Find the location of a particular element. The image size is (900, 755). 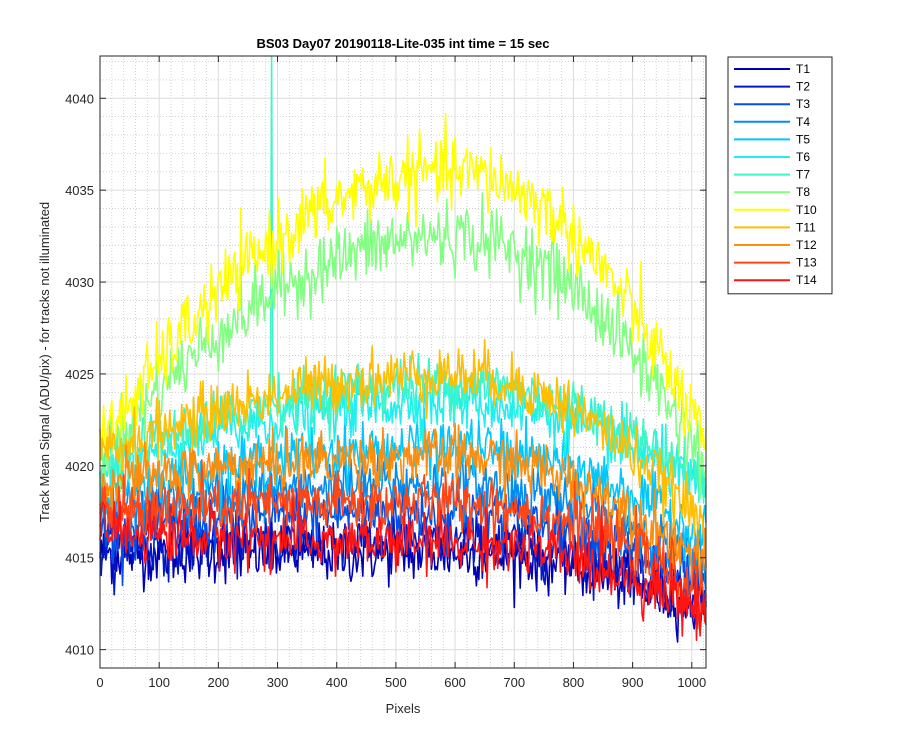

x-tick-label: 0 is located at coordinates (99, 682).